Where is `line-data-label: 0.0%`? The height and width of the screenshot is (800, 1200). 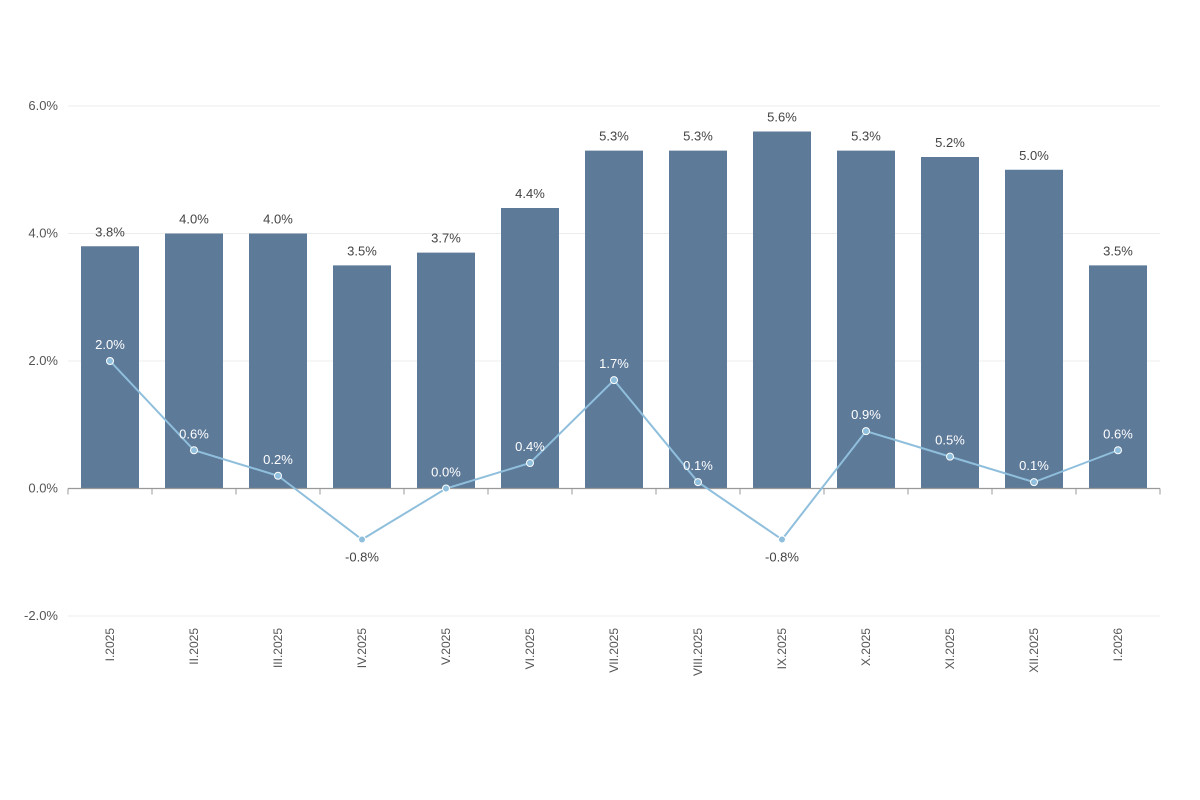 line-data-label: 0.0% is located at coordinates (446, 472).